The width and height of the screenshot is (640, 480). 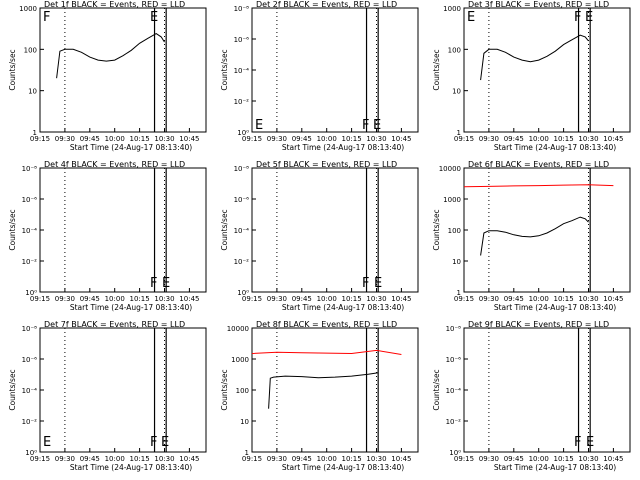 What do you see at coordinates (114, 164) in the screenshot?
I see `panel-title: Det 4f BLACK = Events, RED = LLD` at bounding box center [114, 164].